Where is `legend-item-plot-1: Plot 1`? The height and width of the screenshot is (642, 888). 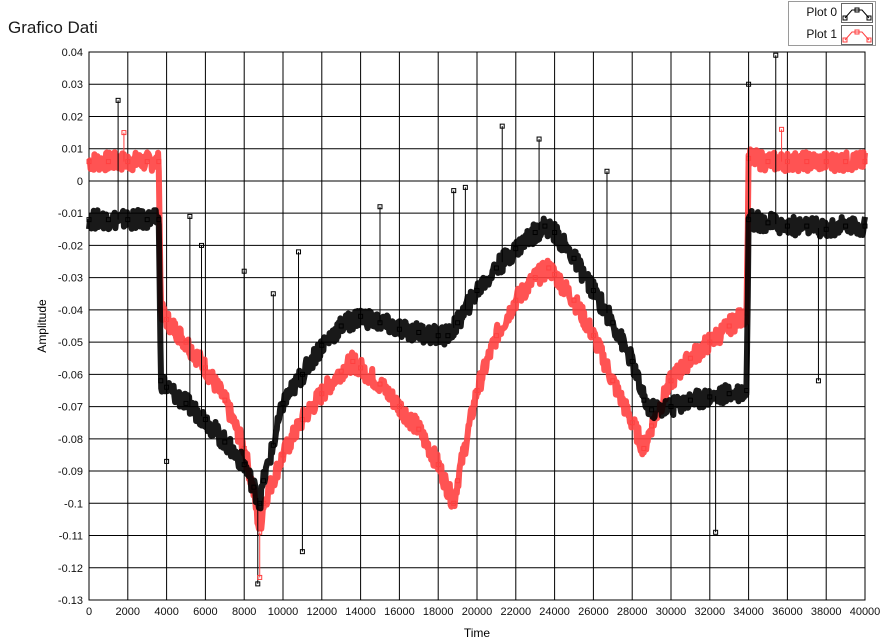
legend-item-plot-1: Plot 1 is located at coordinates (832, 34).